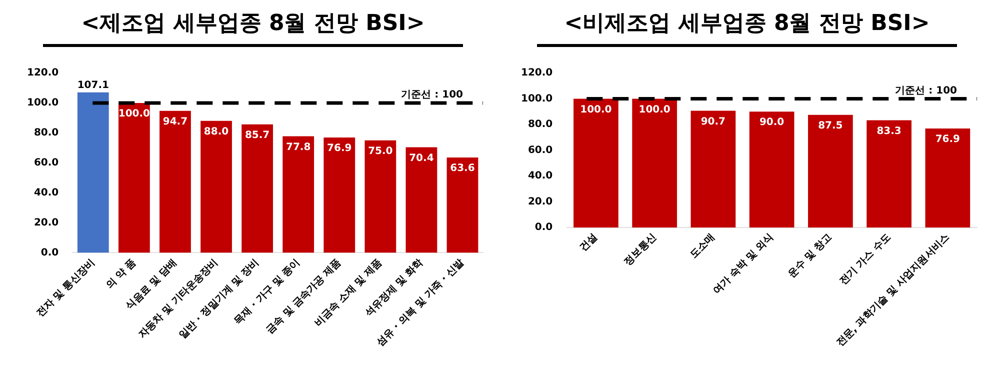 This screenshot has width=1000, height=376. Describe the element at coordinates (253, 27) in the screenshot. I see `chart-title: <제조업 세부업종 8월 전망 BSI>` at that location.